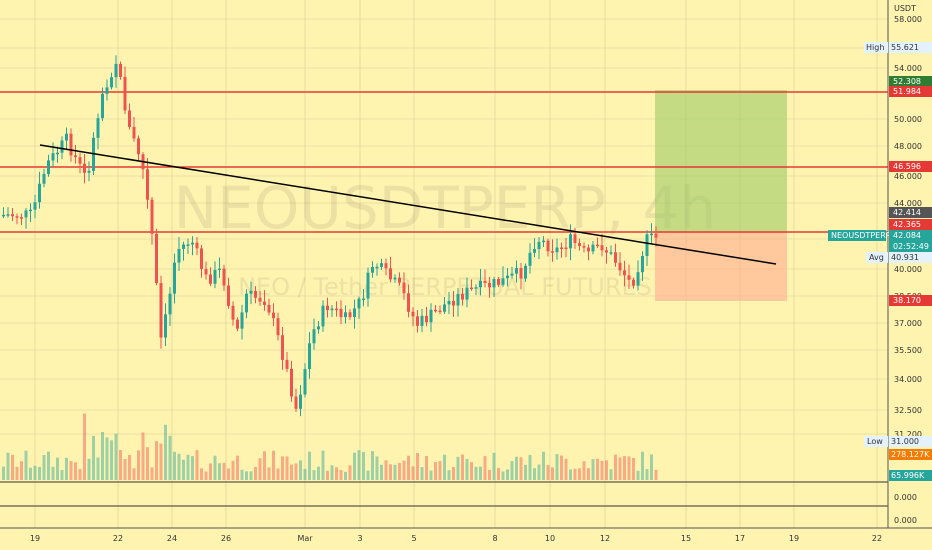 This screenshot has width=932, height=550. Describe the element at coordinates (907, 235) in the screenshot. I see `svg-text: 42.084` at that location.